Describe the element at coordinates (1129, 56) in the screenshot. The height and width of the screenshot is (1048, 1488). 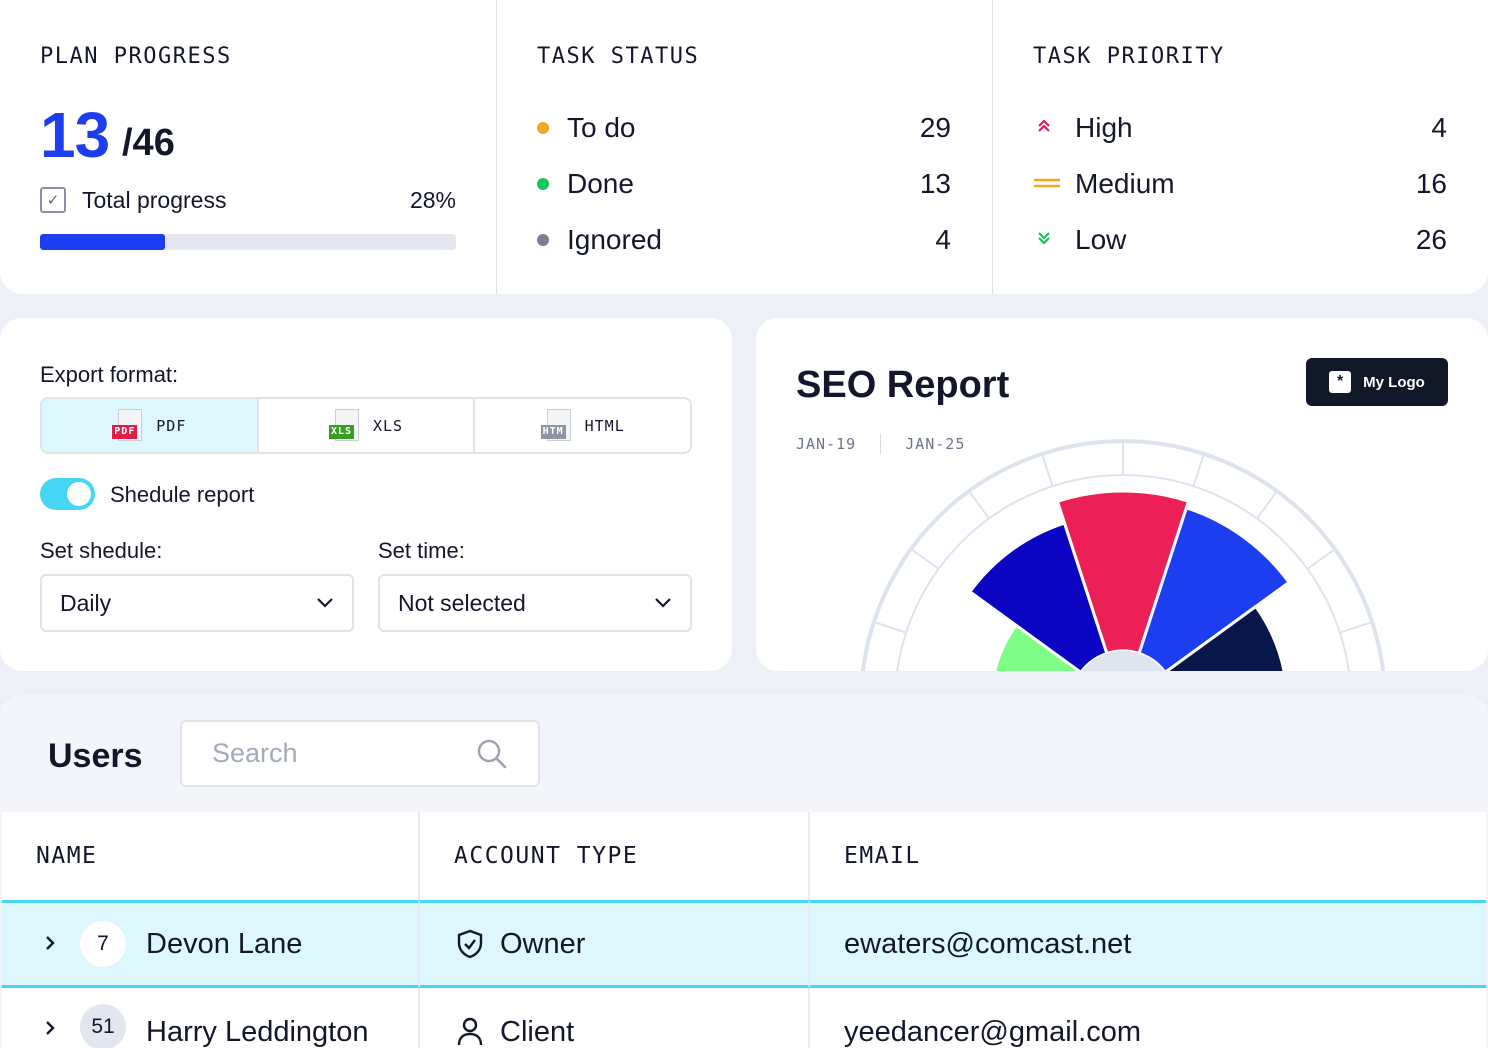
I see `task-priority-title: TASK PRIORITY` at that location.